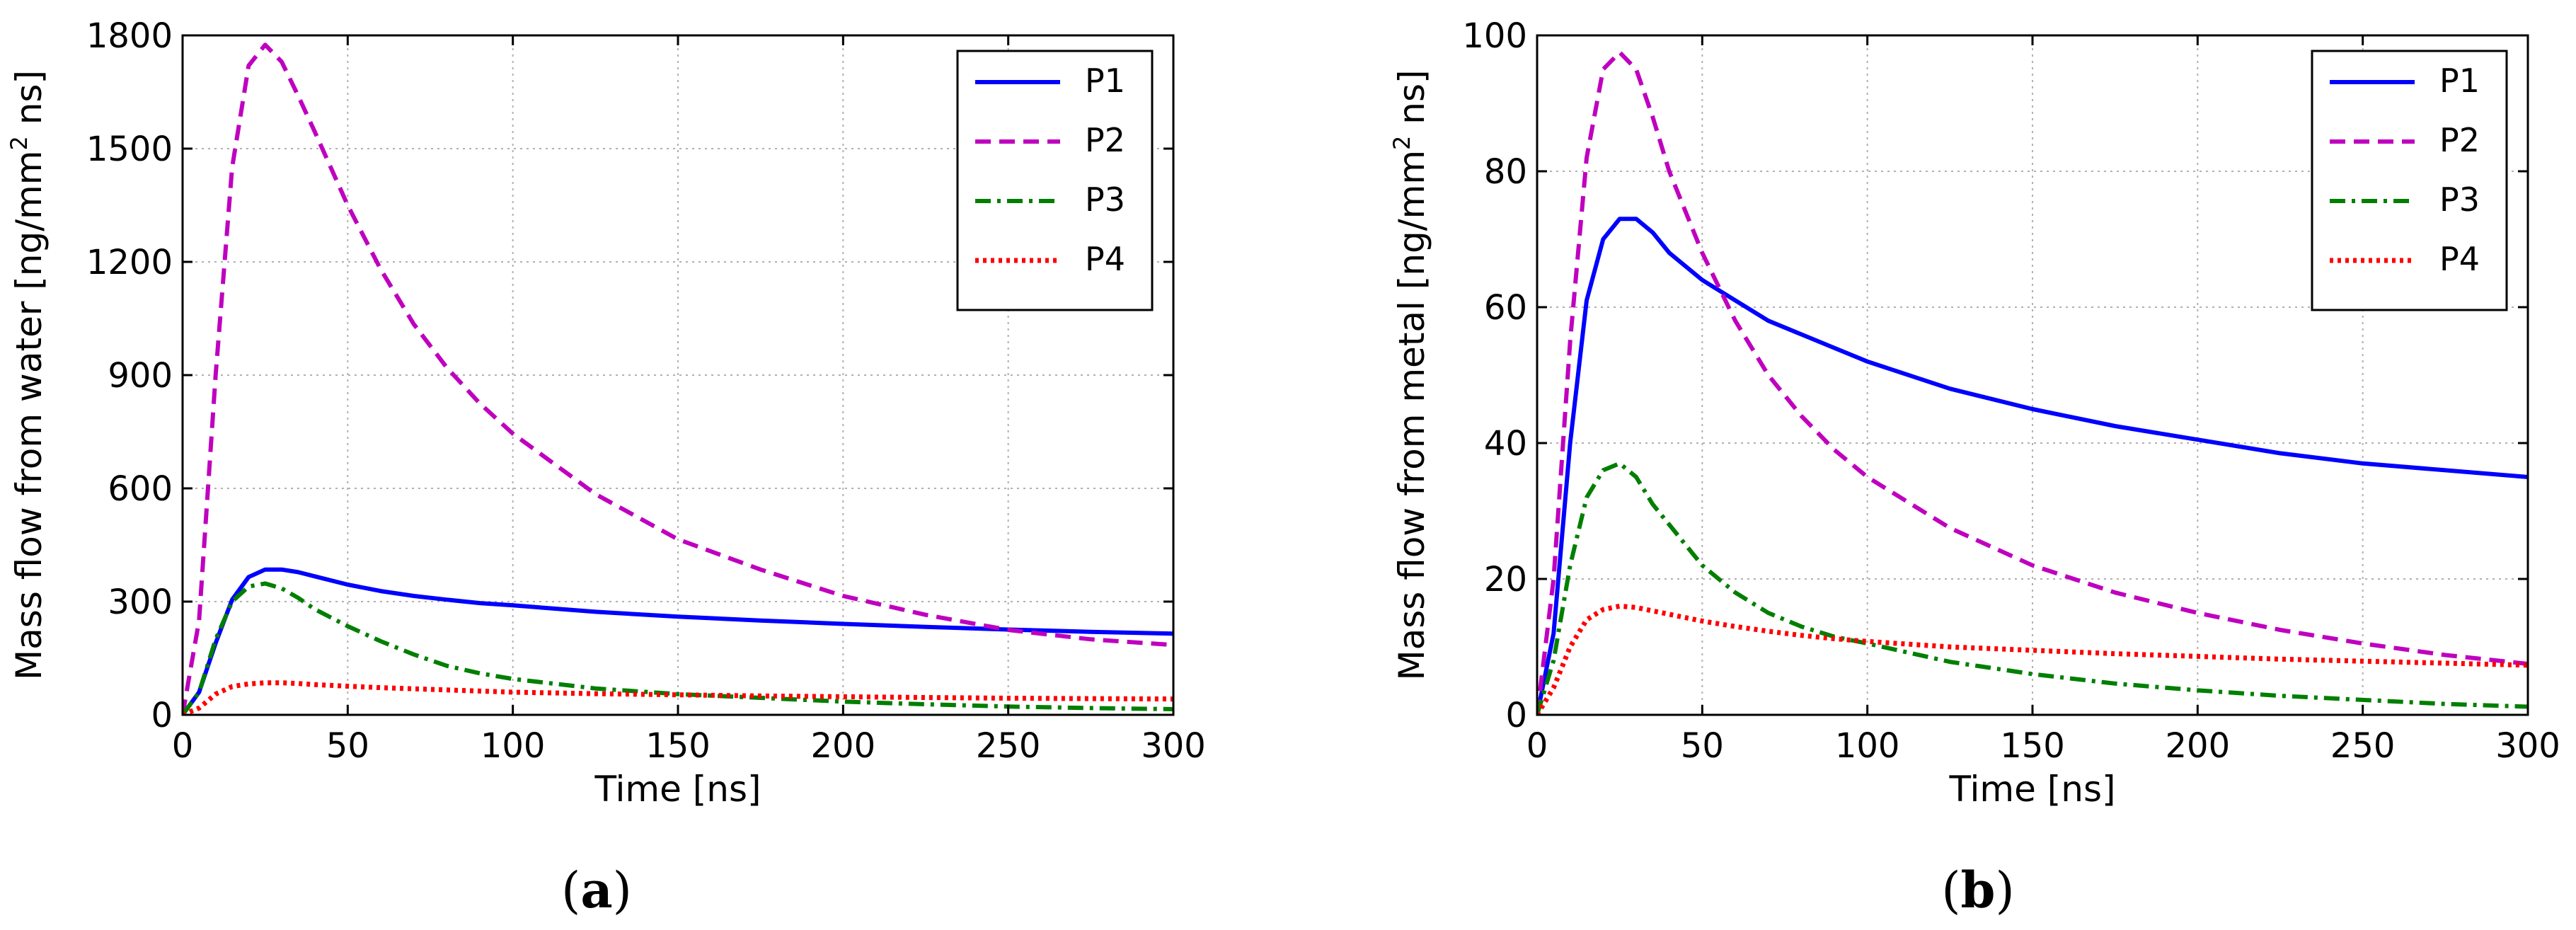 This screenshot has width=2576, height=930. I want to click on y-axis-label: Mass flow from water [ng/mm2 ns], so click(28, 375).